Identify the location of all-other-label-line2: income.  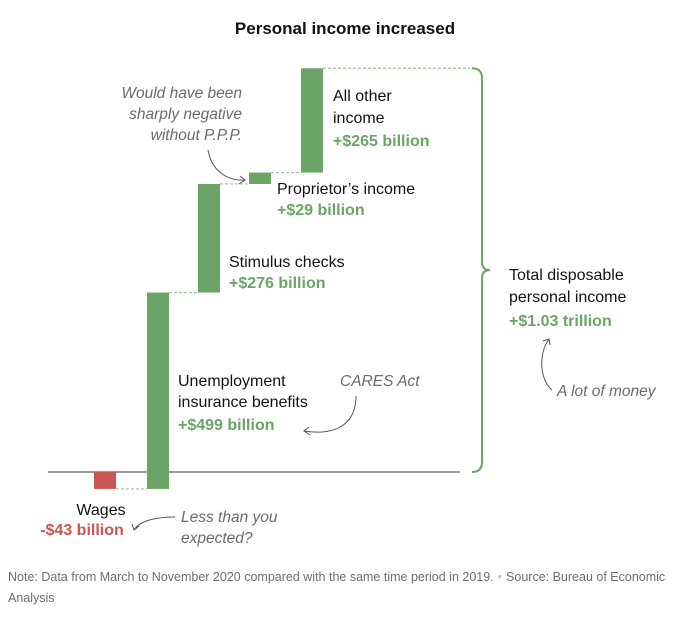
(359, 118).